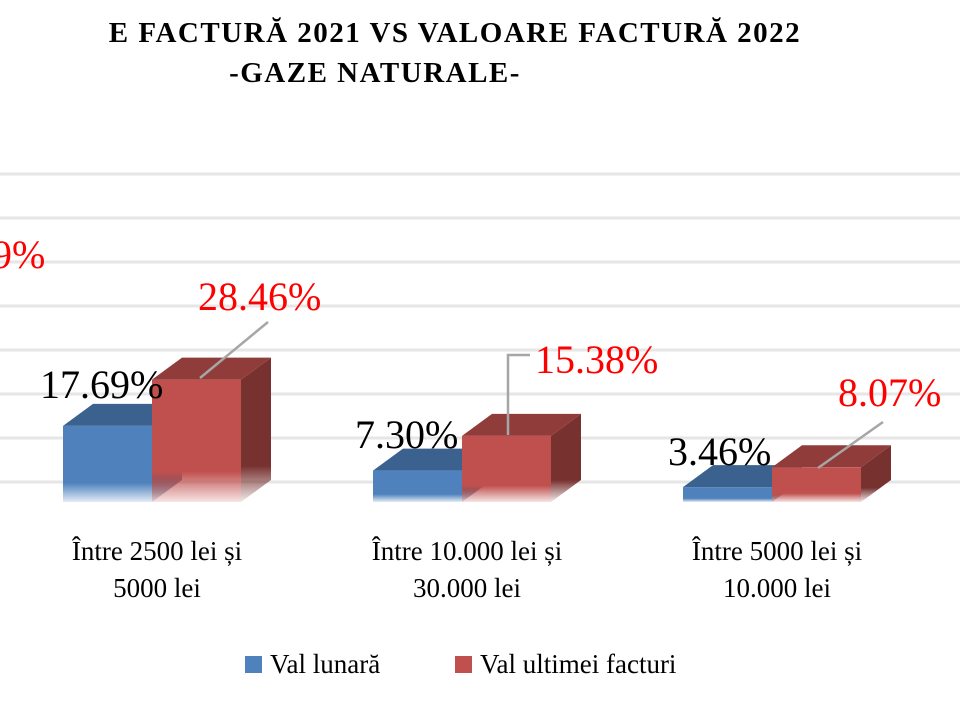  What do you see at coordinates (467, 551) in the screenshot?
I see `category-label: Între 10.000 lei și` at bounding box center [467, 551].